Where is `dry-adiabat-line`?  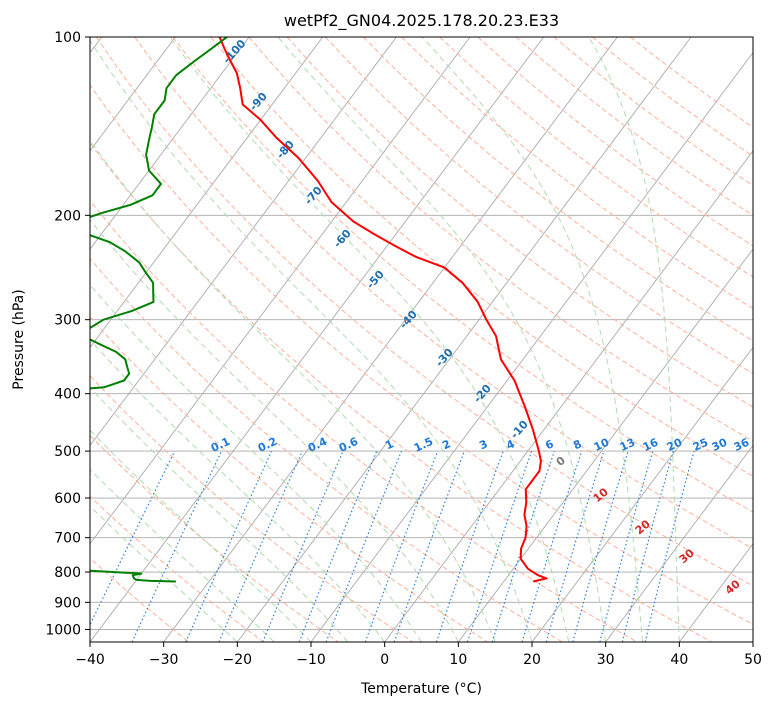 dry-adiabat-line is located at coordinates (140, 599).